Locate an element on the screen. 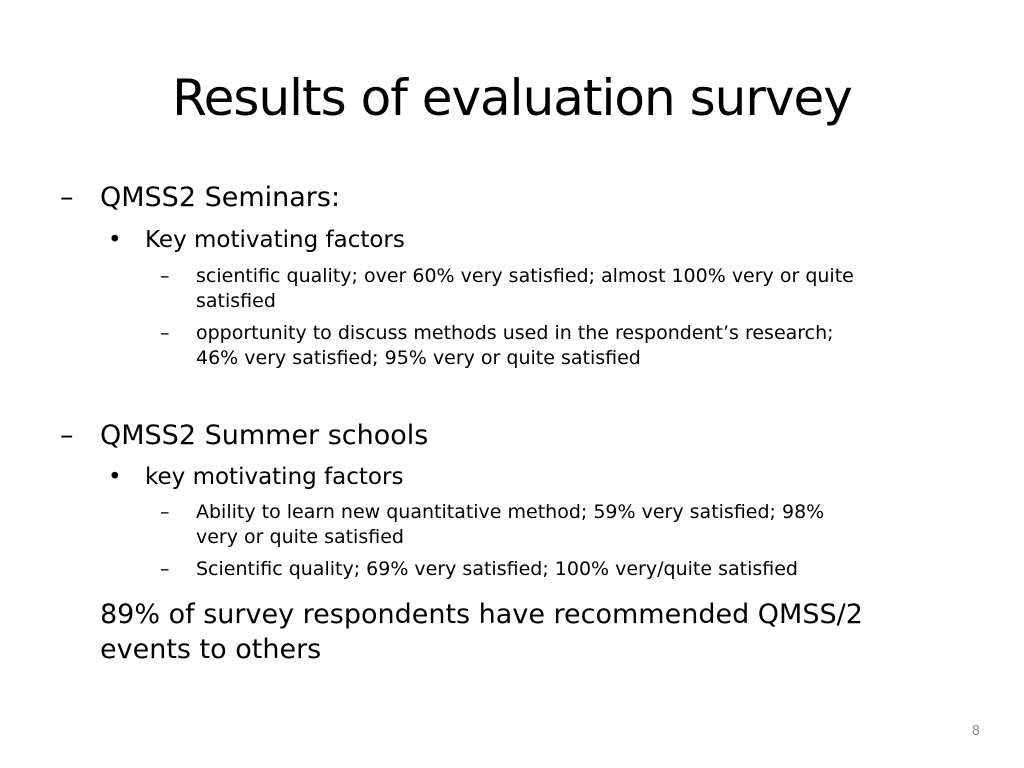 The height and width of the screenshot is (768, 1024). slide-title: Results of evaluation survey is located at coordinates (512, 98).